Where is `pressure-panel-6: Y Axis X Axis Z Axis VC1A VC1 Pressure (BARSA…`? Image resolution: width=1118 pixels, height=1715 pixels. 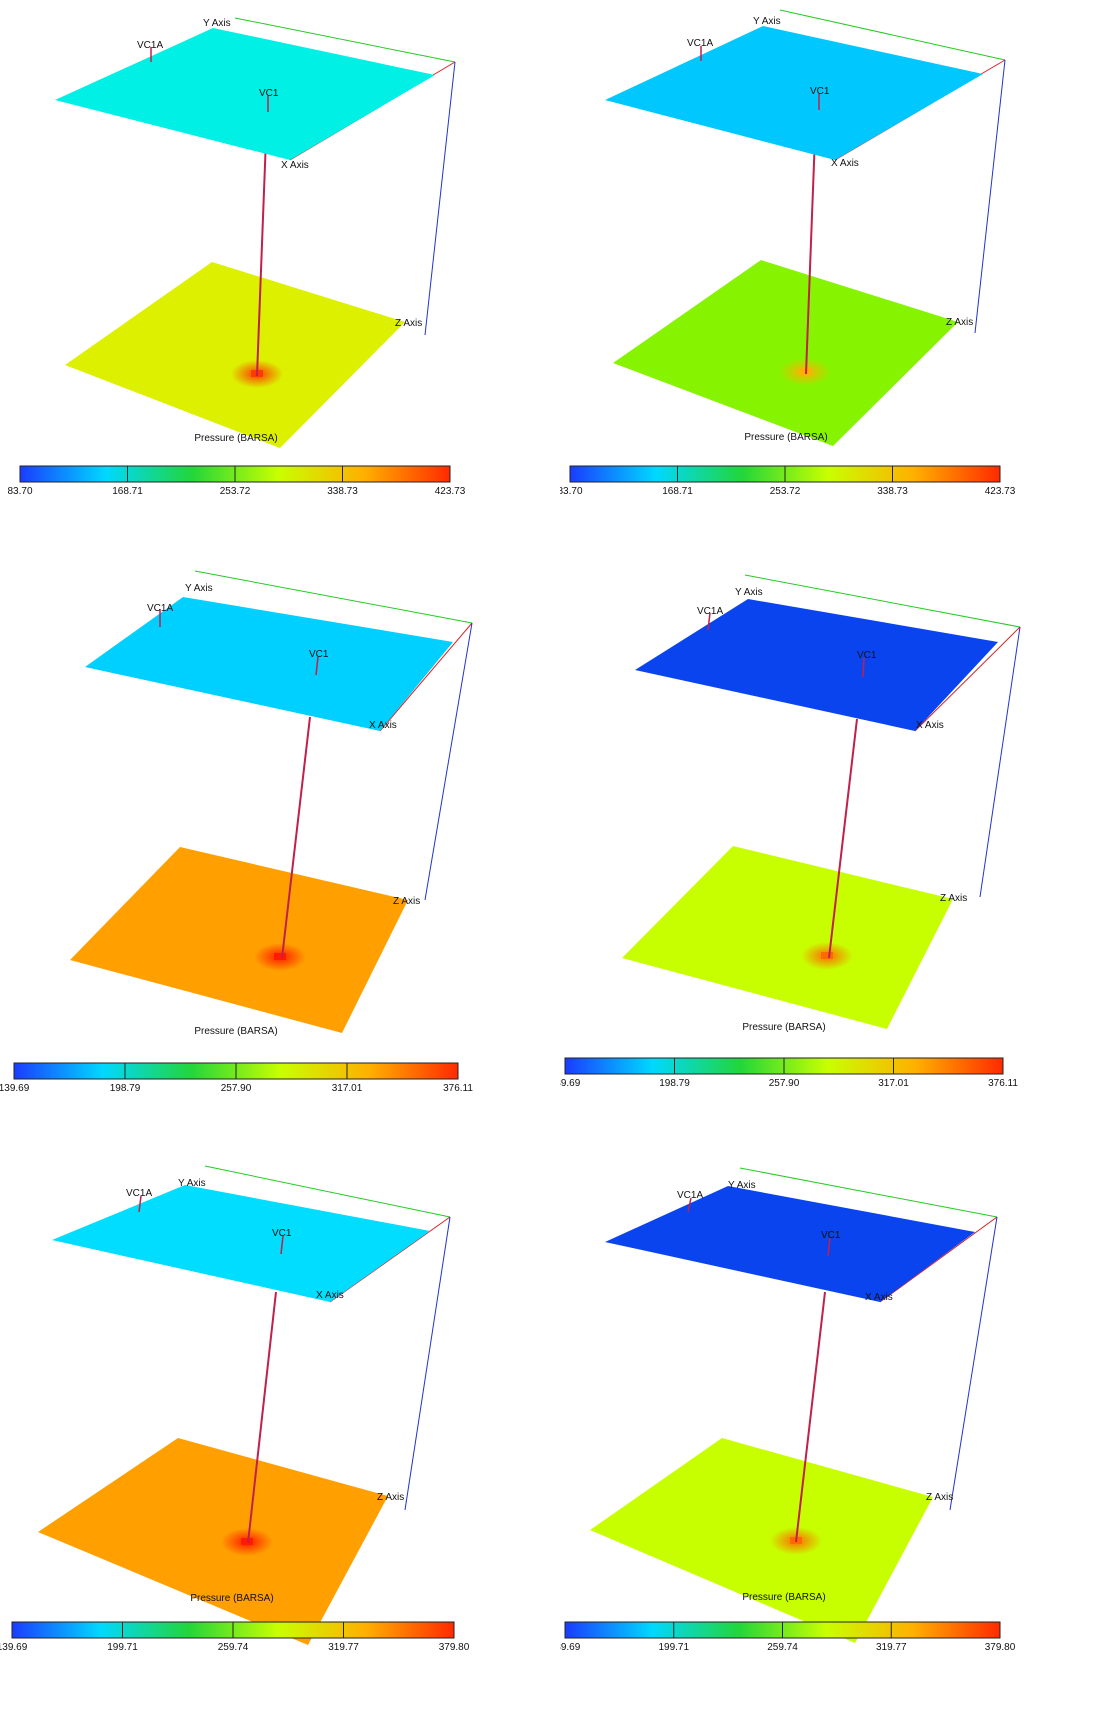 pressure-panel-6: Y Axis X Axis Z Axis VC1A VC1 Pressure (BARSA… is located at coordinates (788, 1410).